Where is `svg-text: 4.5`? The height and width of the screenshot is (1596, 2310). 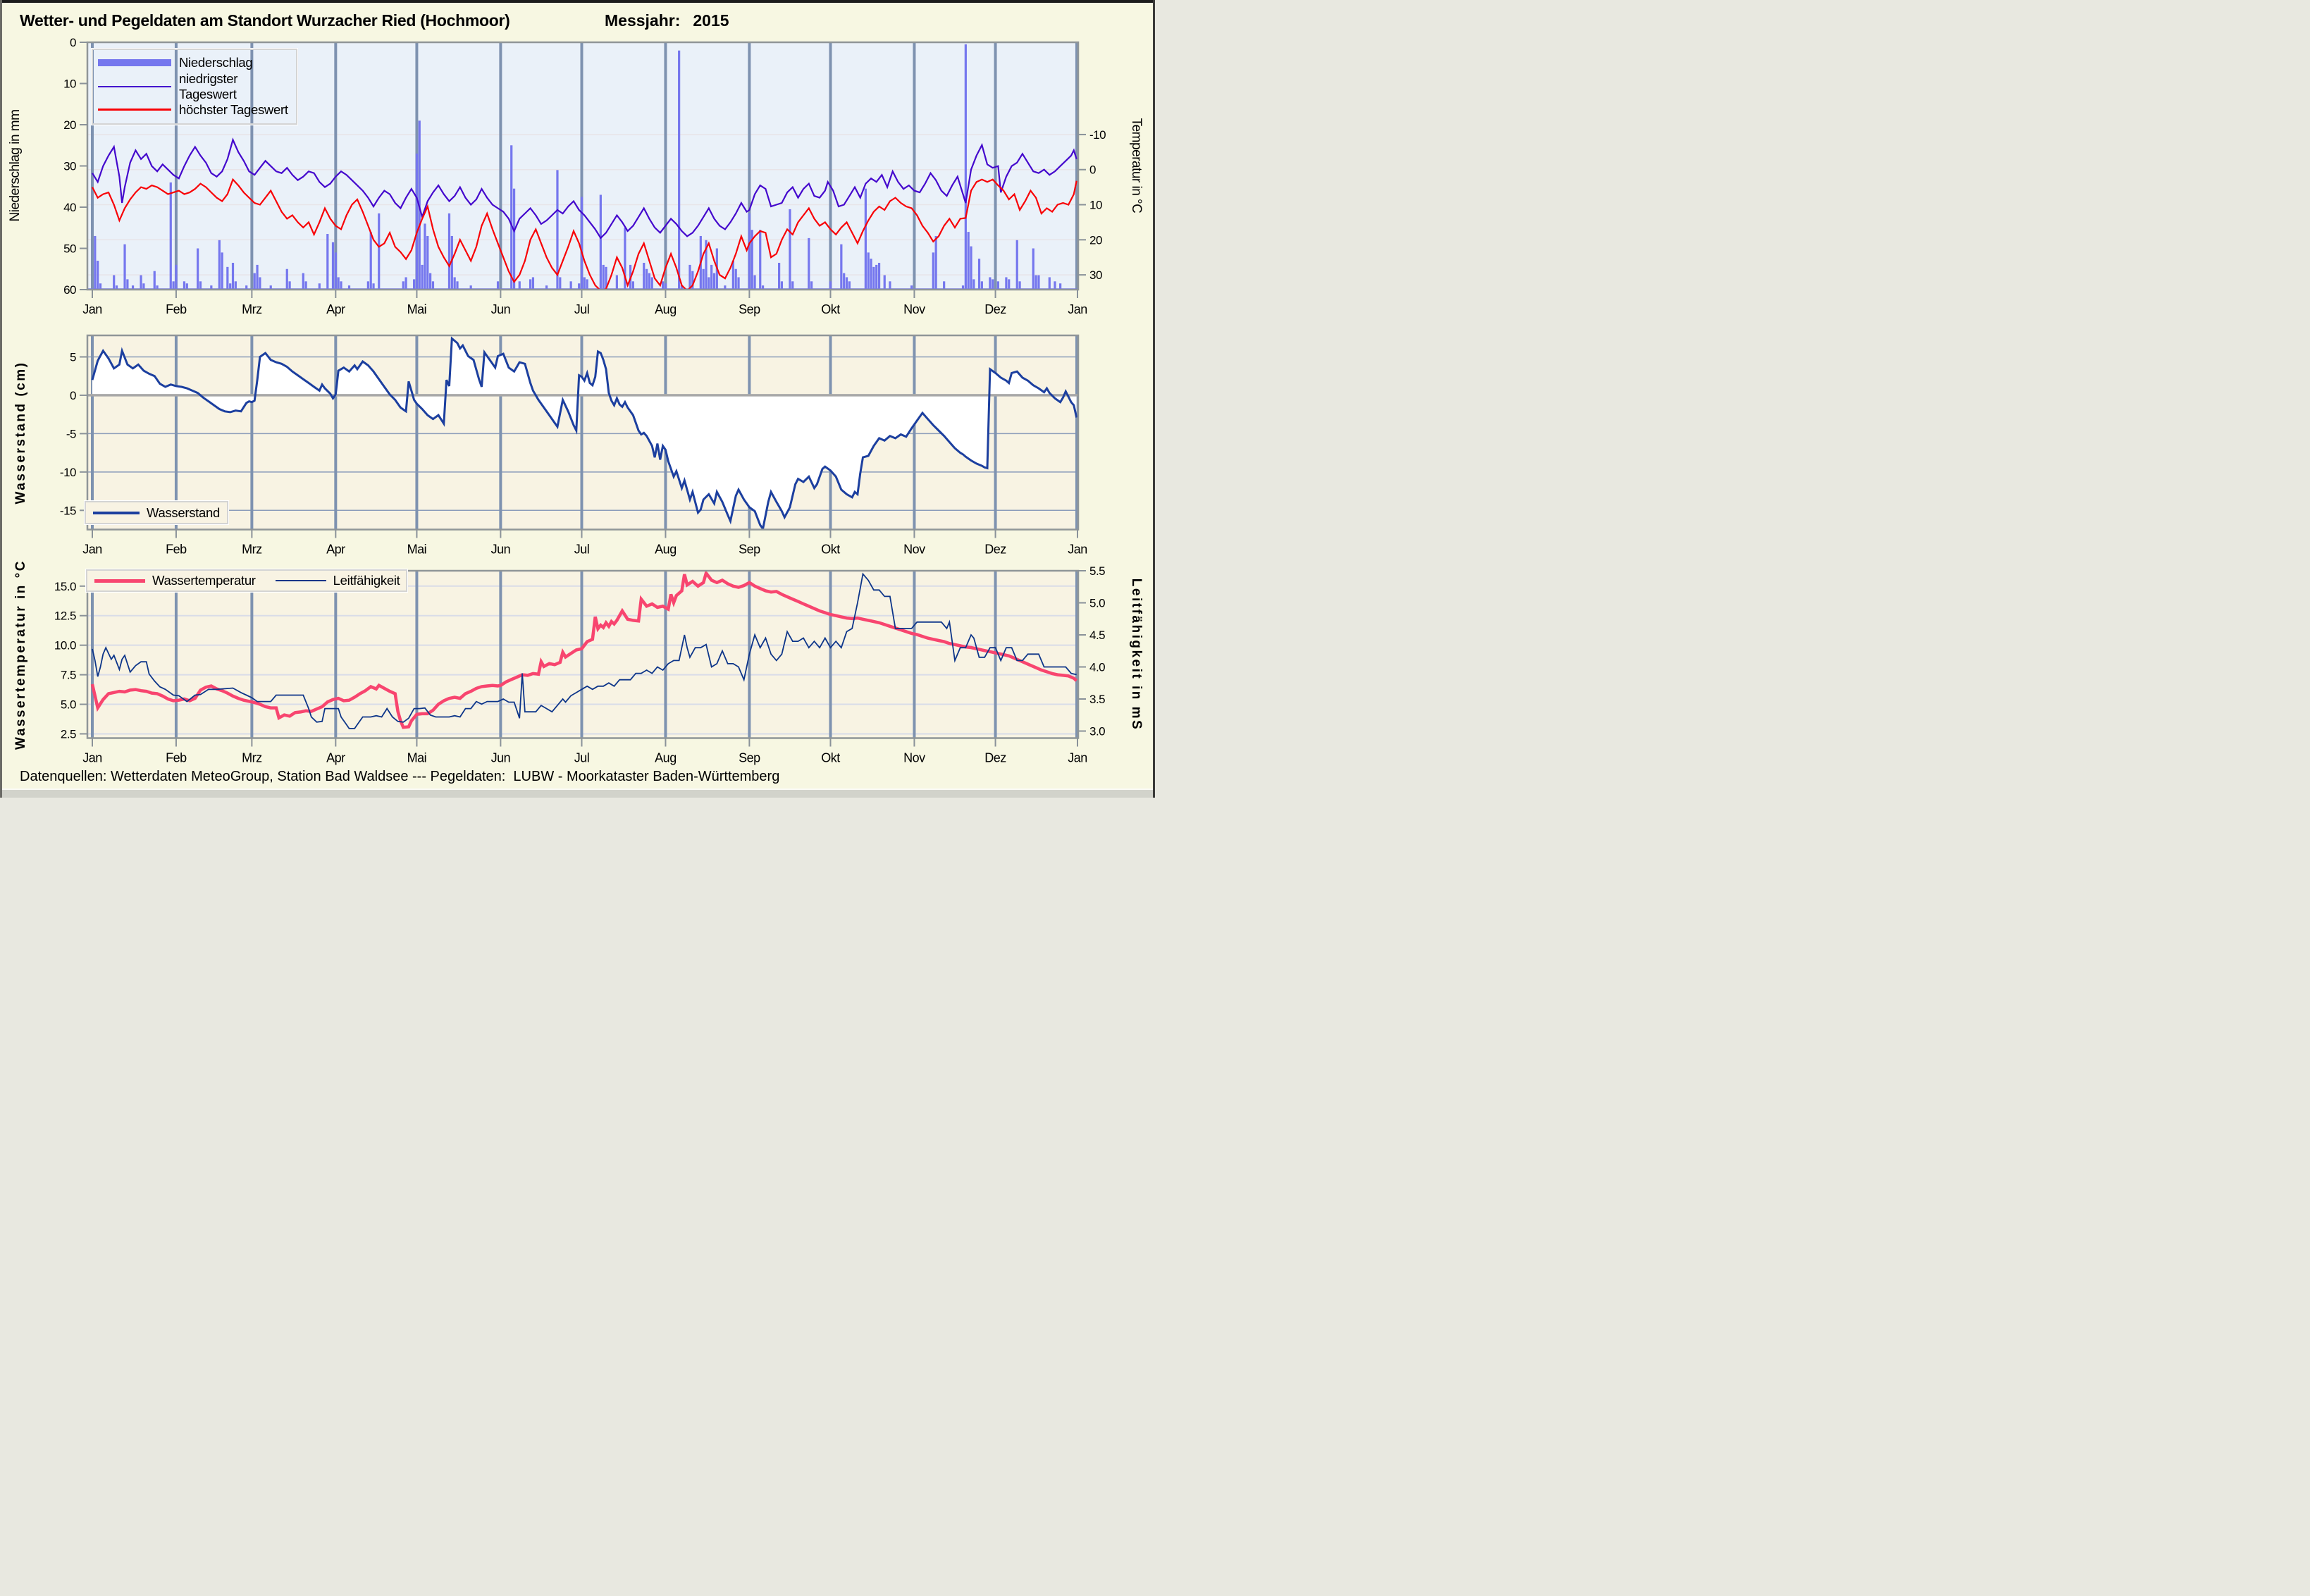
svg-text: 4.5 is located at coordinates (1097, 635).